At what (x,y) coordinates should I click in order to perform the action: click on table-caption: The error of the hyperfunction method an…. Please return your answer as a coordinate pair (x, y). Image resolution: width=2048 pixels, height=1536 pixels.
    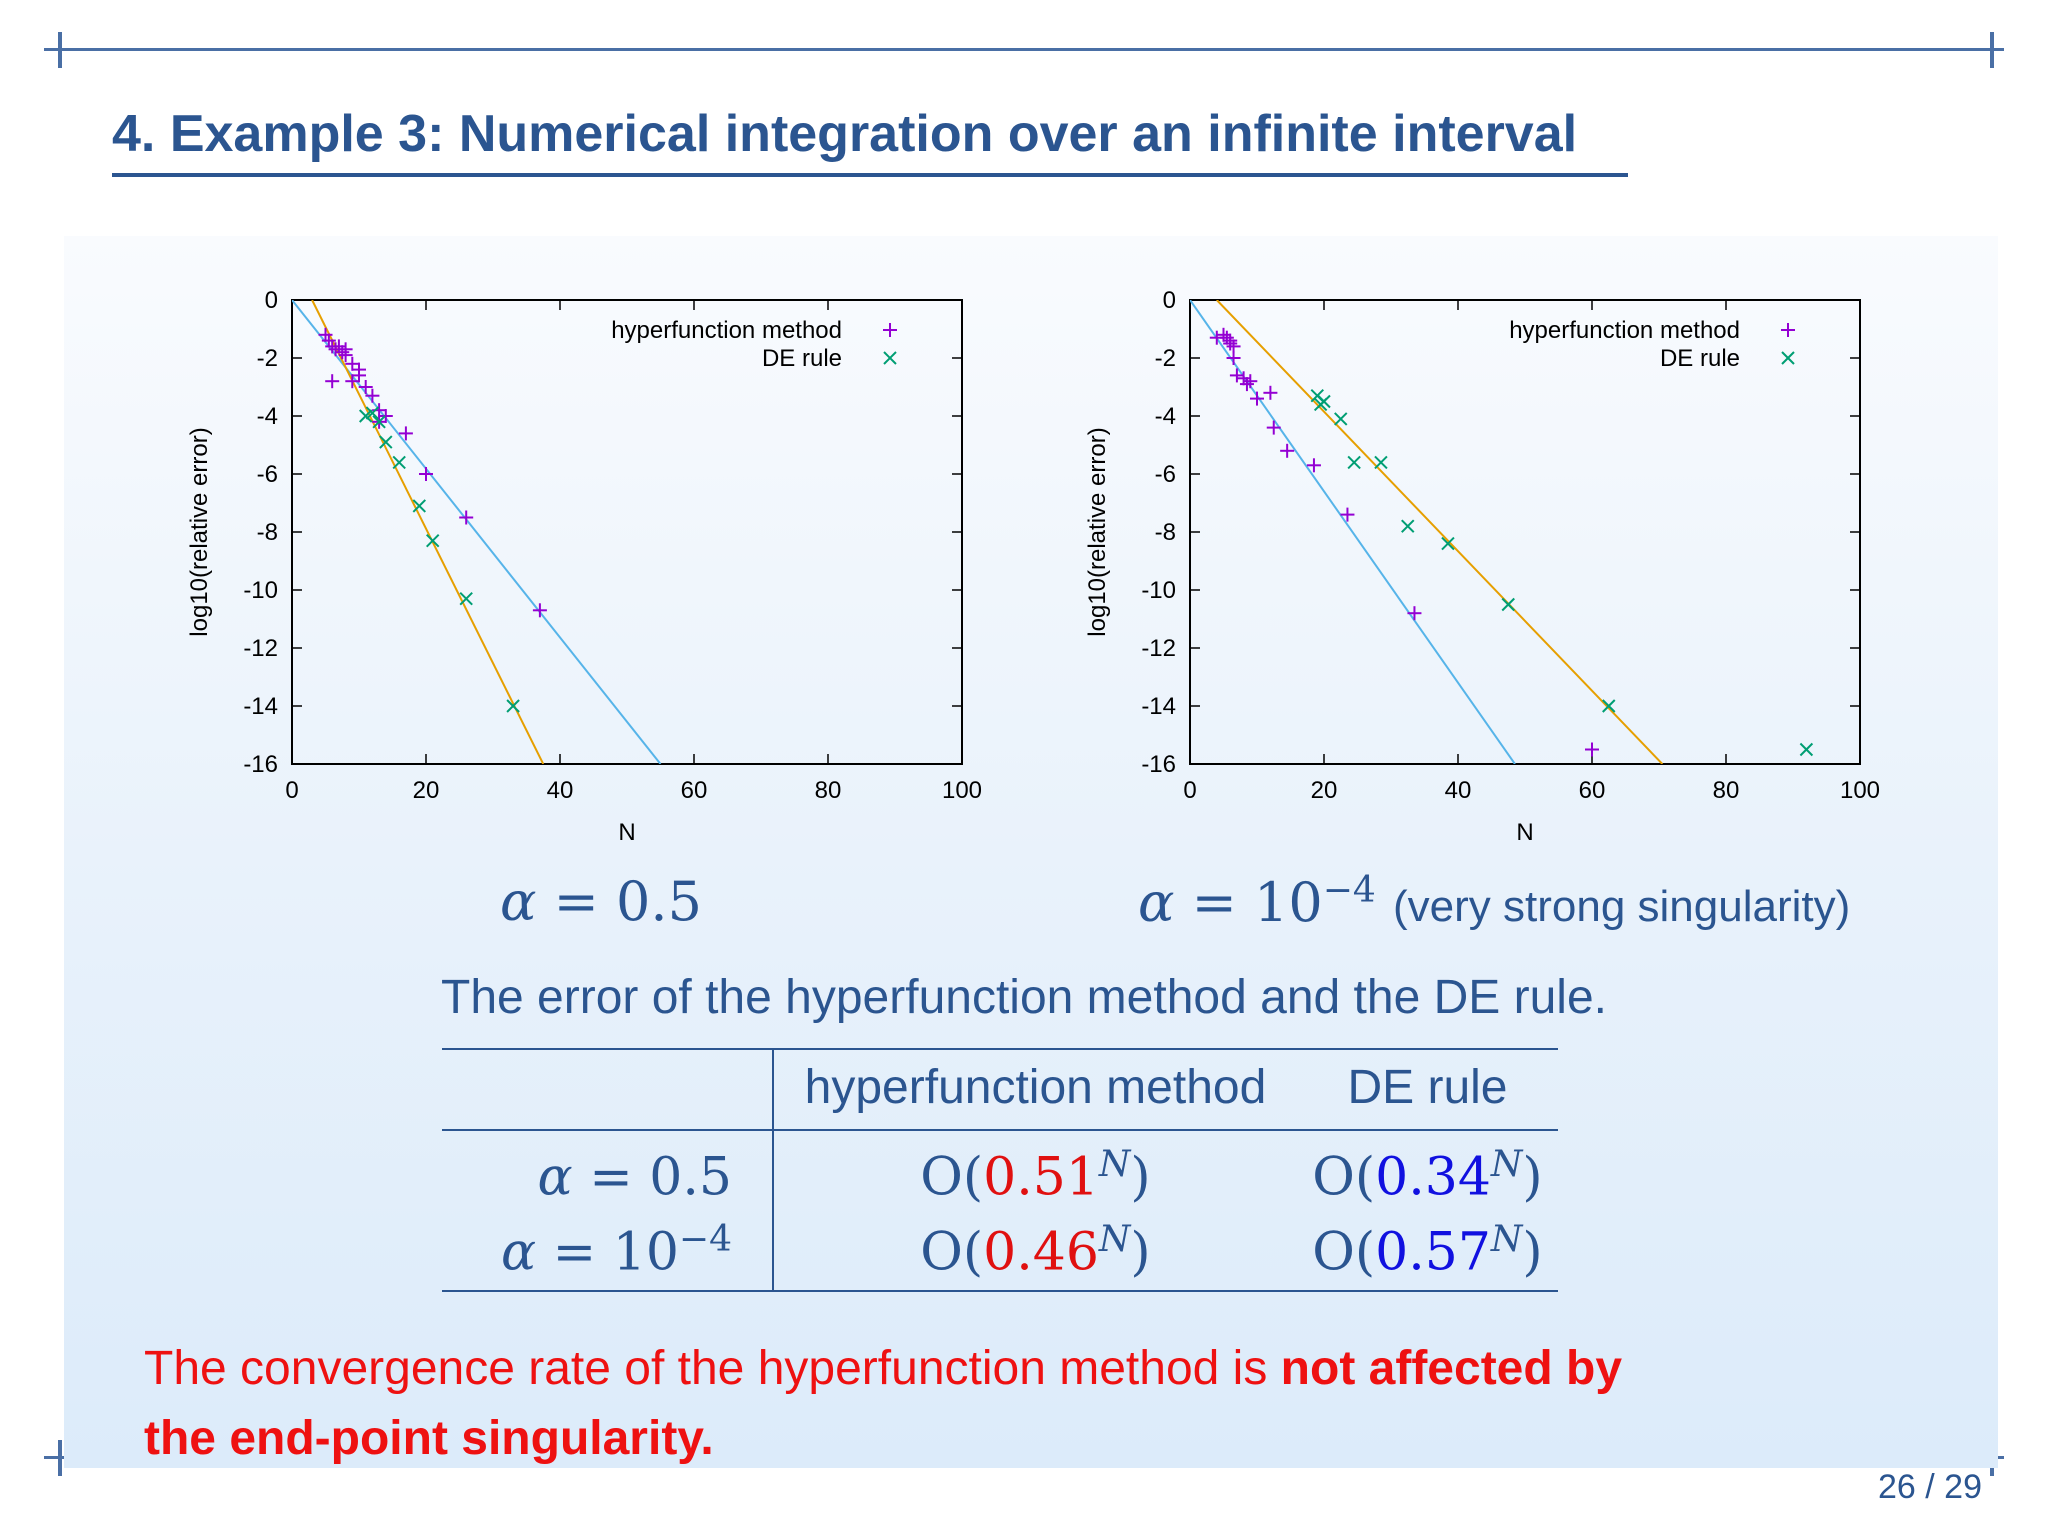
    Looking at the image, I should click on (1024, 997).